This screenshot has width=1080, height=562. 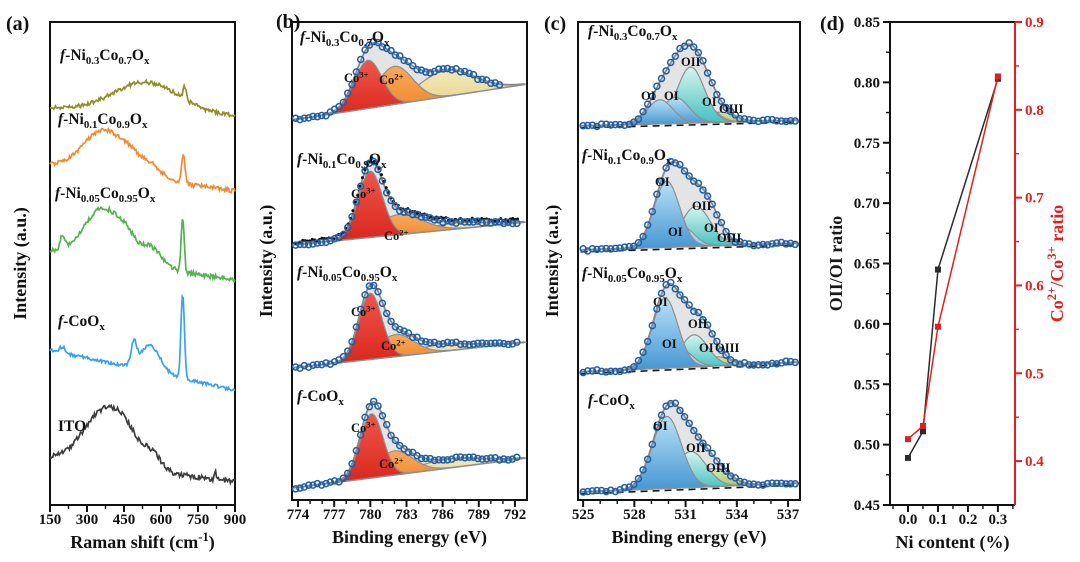 I want to click on x-tick-label: 450, so click(x=124, y=520).